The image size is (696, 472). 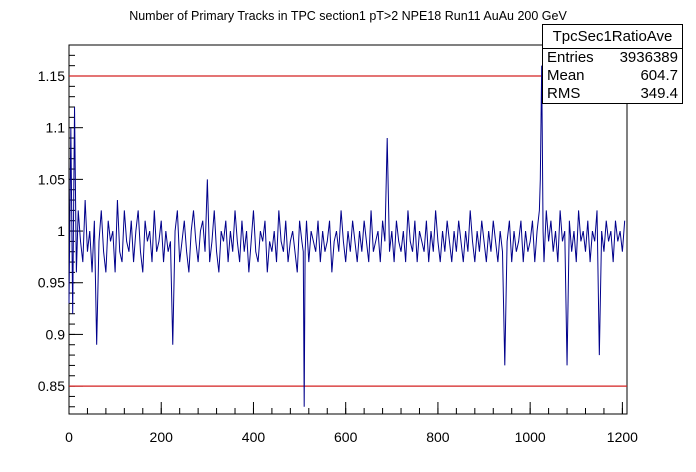 I want to click on y-tick-label: 0.9, so click(x=56, y=334).